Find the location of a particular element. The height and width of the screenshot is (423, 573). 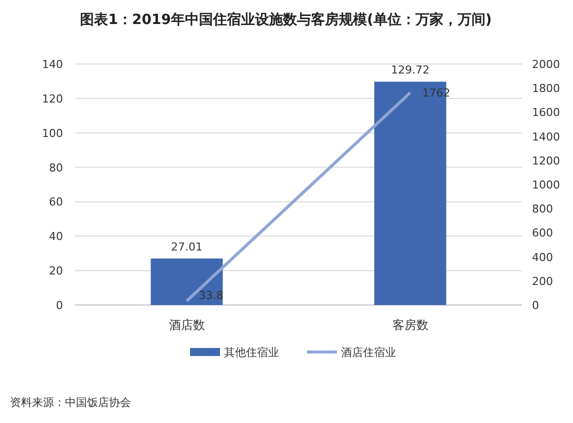

y-tick-label: 60 is located at coordinates (56, 202).